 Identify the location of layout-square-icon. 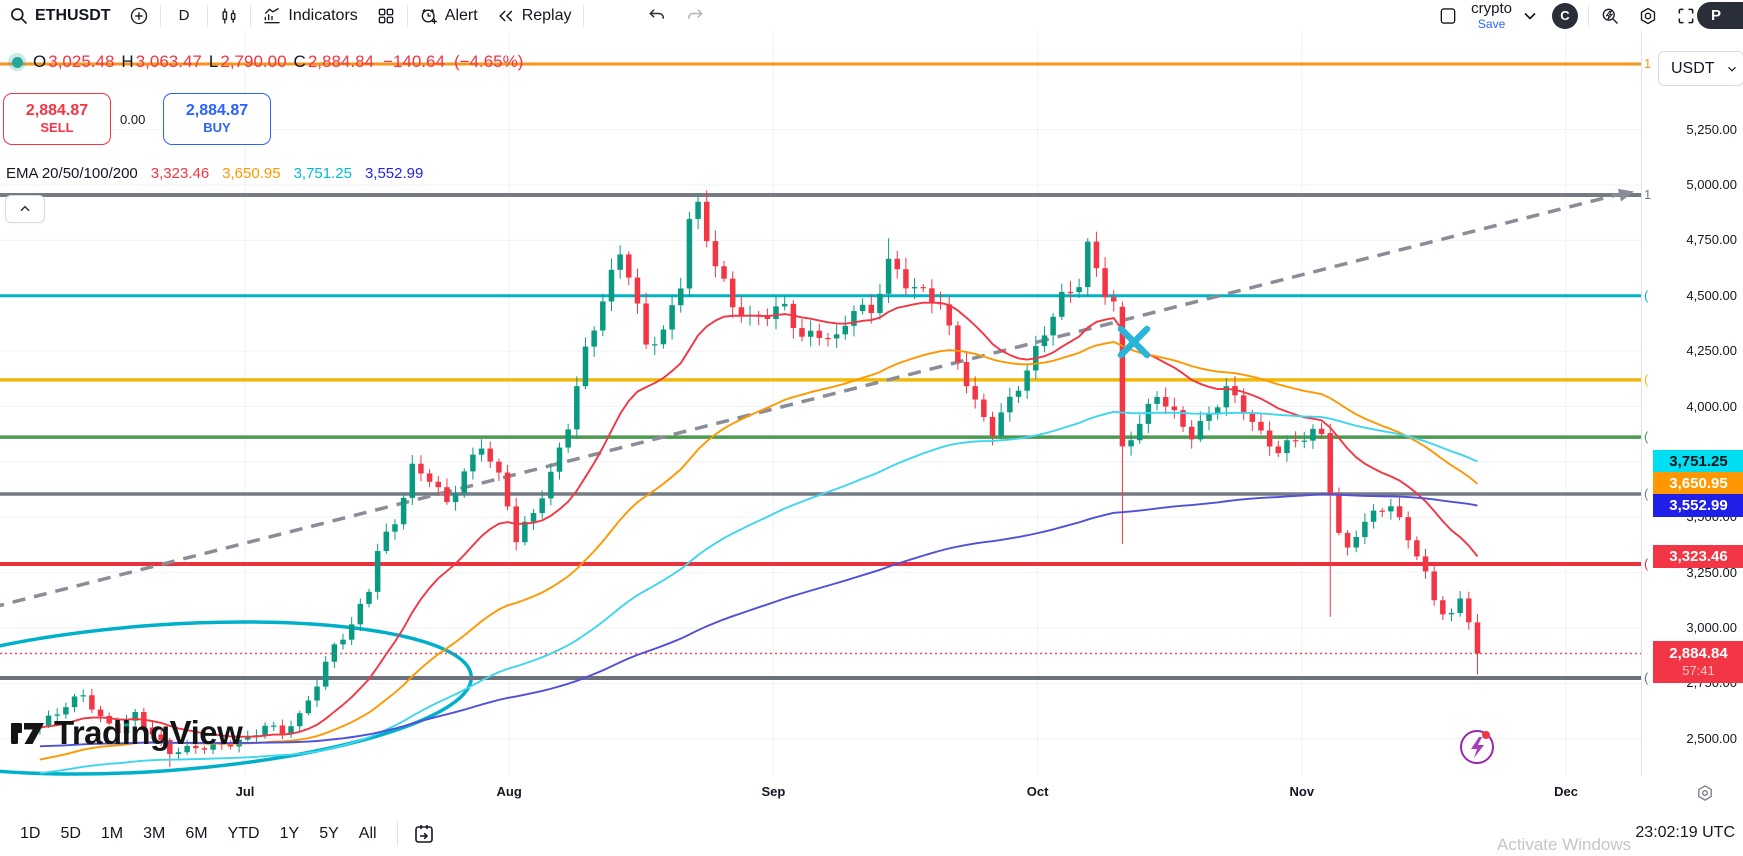
(1448, 16).